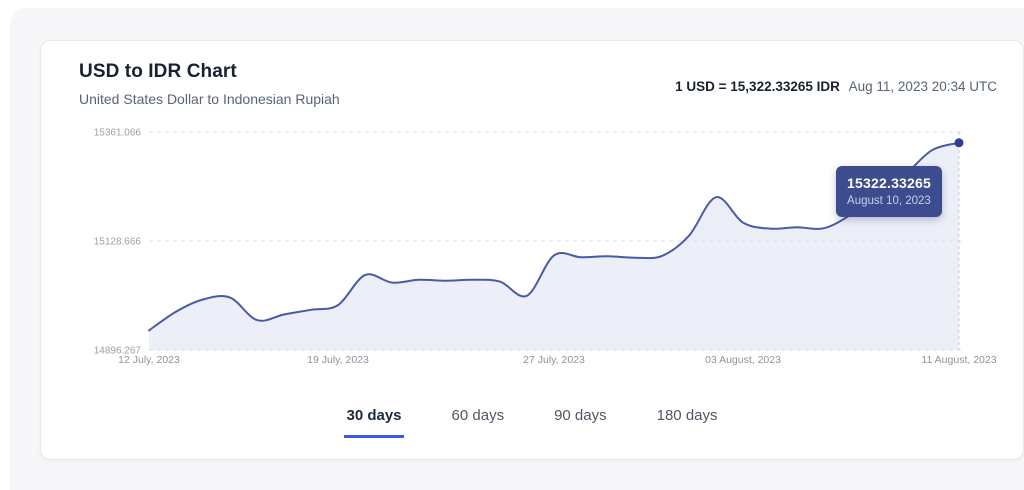  I want to click on x-axis-label: 27 July, 2023, so click(554, 360).